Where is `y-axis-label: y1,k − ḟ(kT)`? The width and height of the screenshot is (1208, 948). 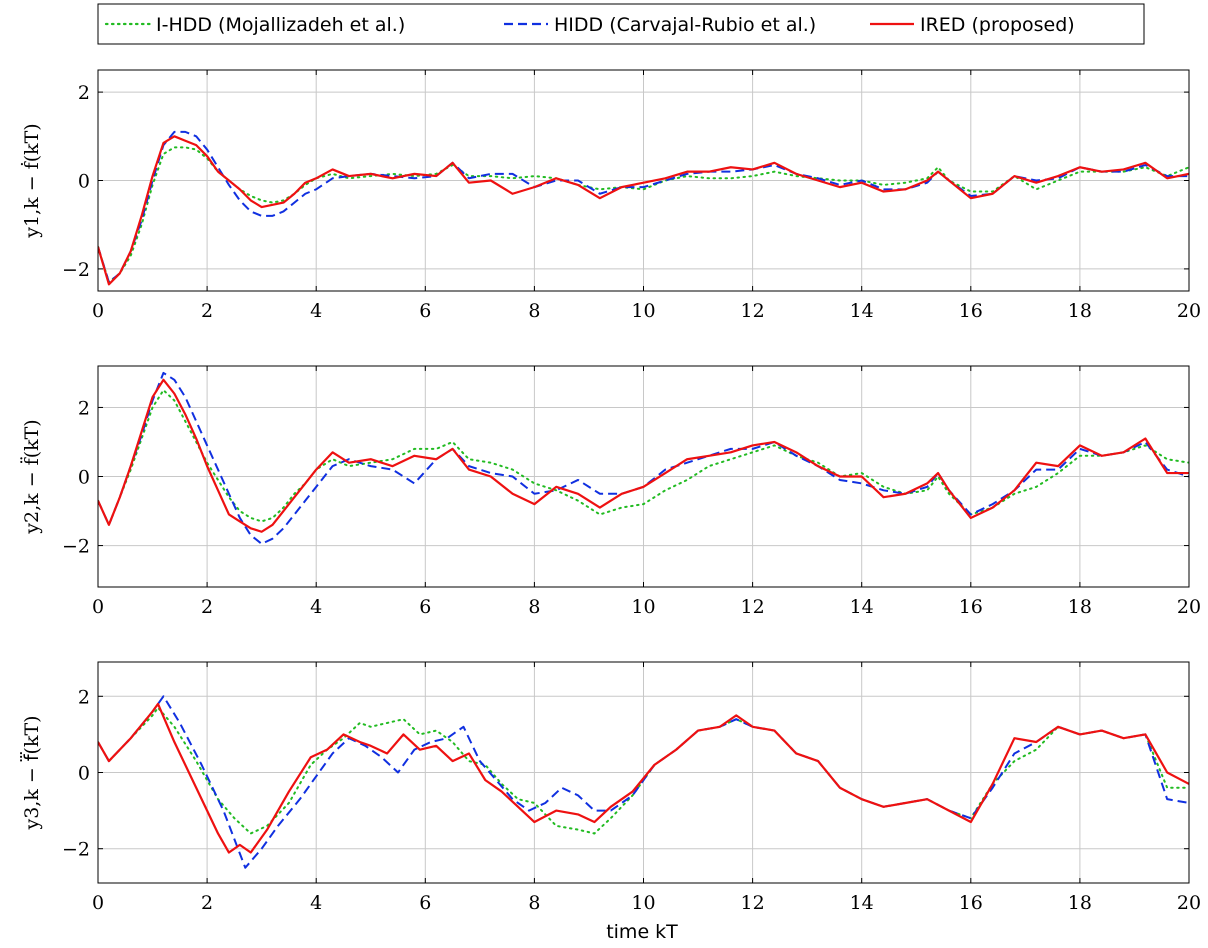 y-axis-label: y1,k − ḟ(kT) is located at coordinates (31, 180).